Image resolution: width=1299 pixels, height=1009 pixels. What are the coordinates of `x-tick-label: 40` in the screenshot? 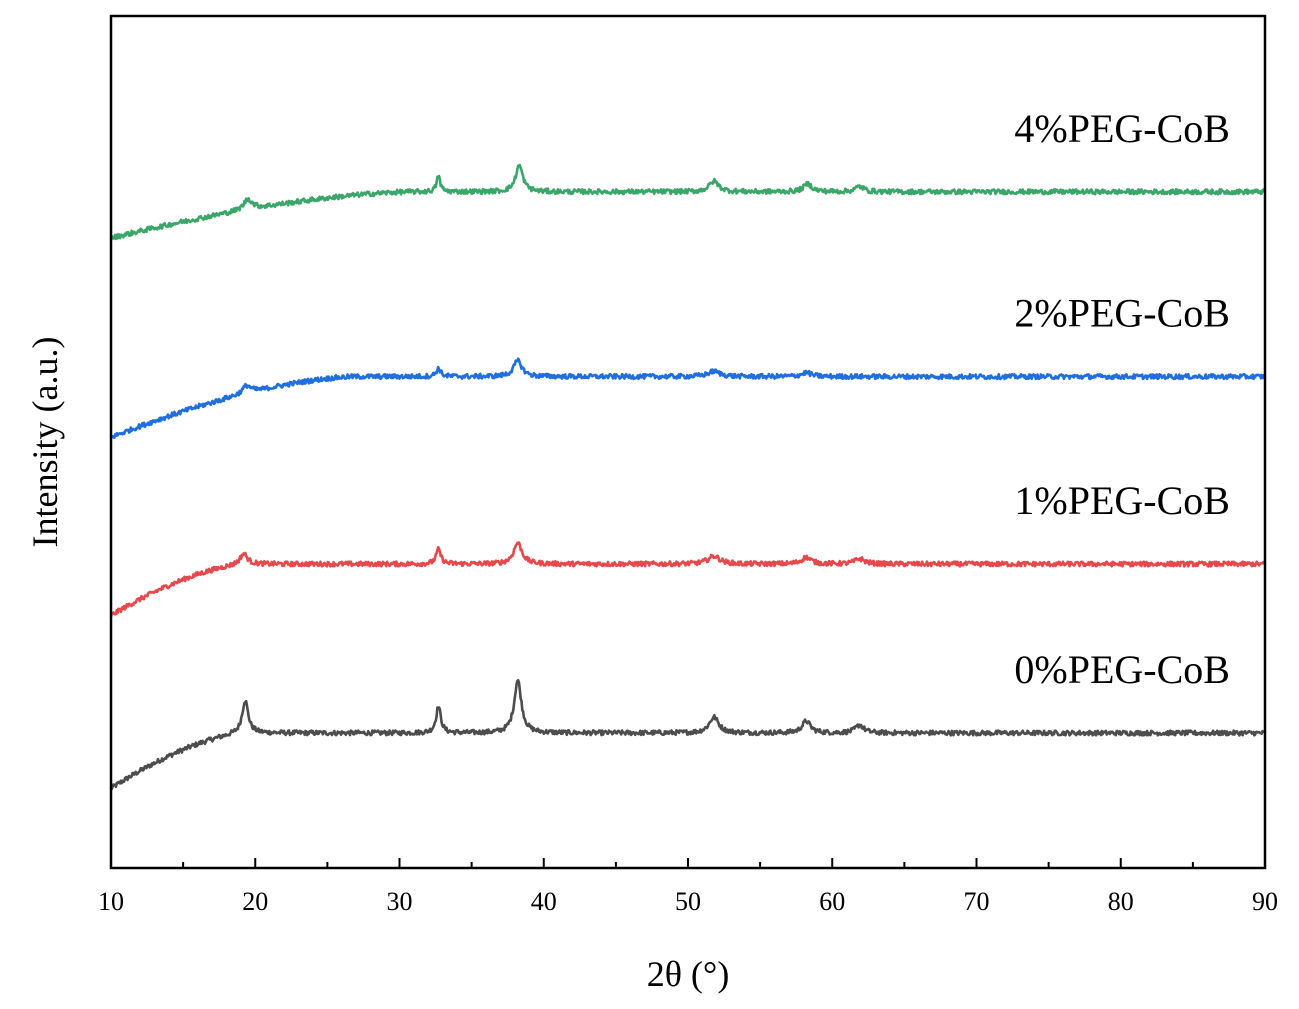 It's located at (544, 901).